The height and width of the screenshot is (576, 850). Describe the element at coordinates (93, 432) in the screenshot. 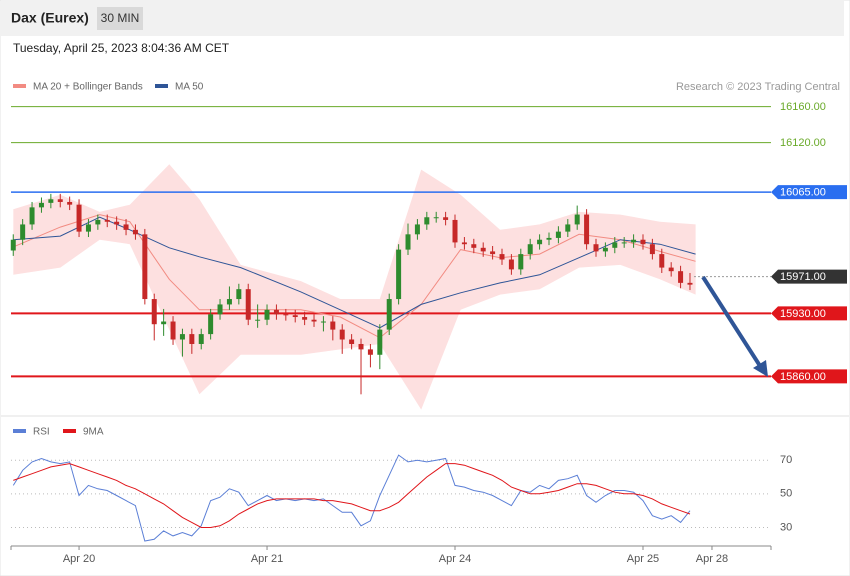

I see `legend-label: 9MA` at that location.